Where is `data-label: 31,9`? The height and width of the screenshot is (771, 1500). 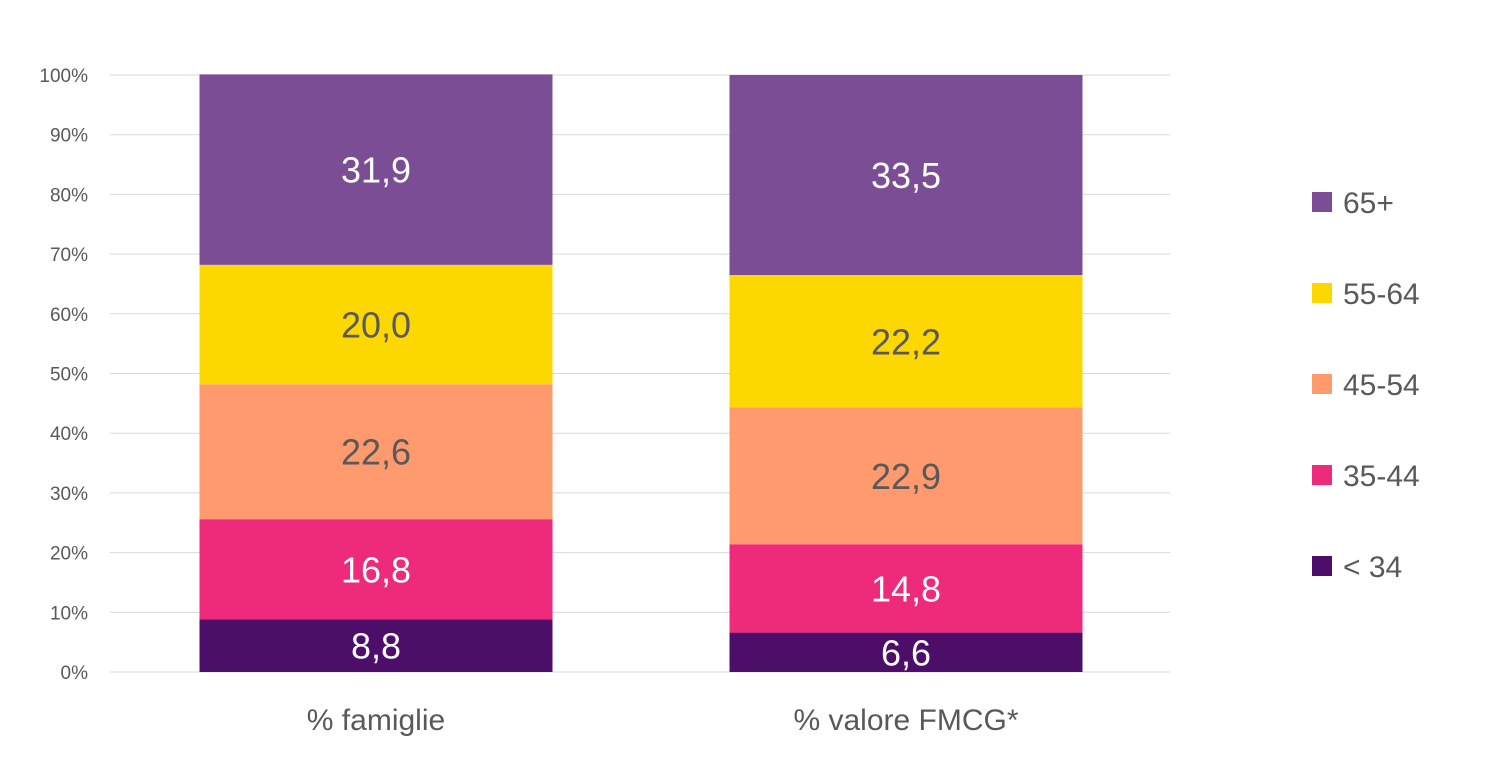 data-label: 31,9 is located at coordinates (376, 170).